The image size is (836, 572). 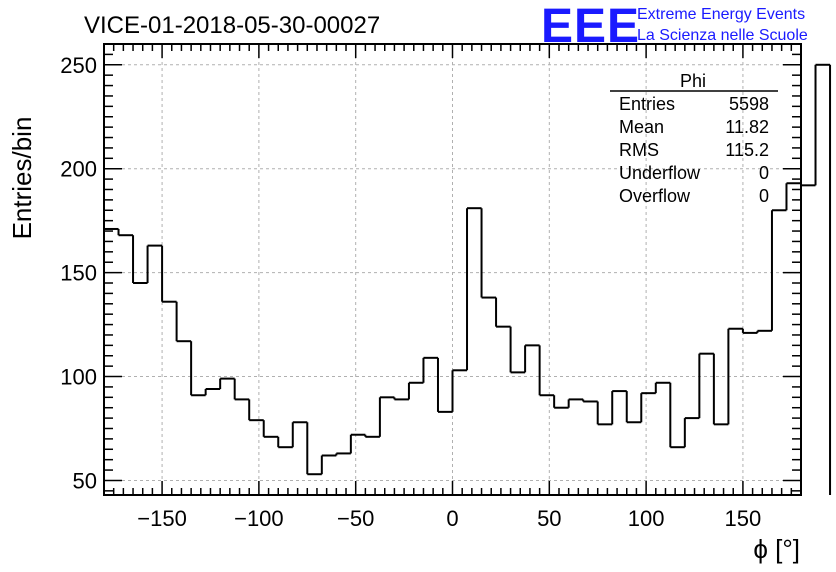 I want to click on stats-label-underflow: Underflow, so click(x=660, y=173).